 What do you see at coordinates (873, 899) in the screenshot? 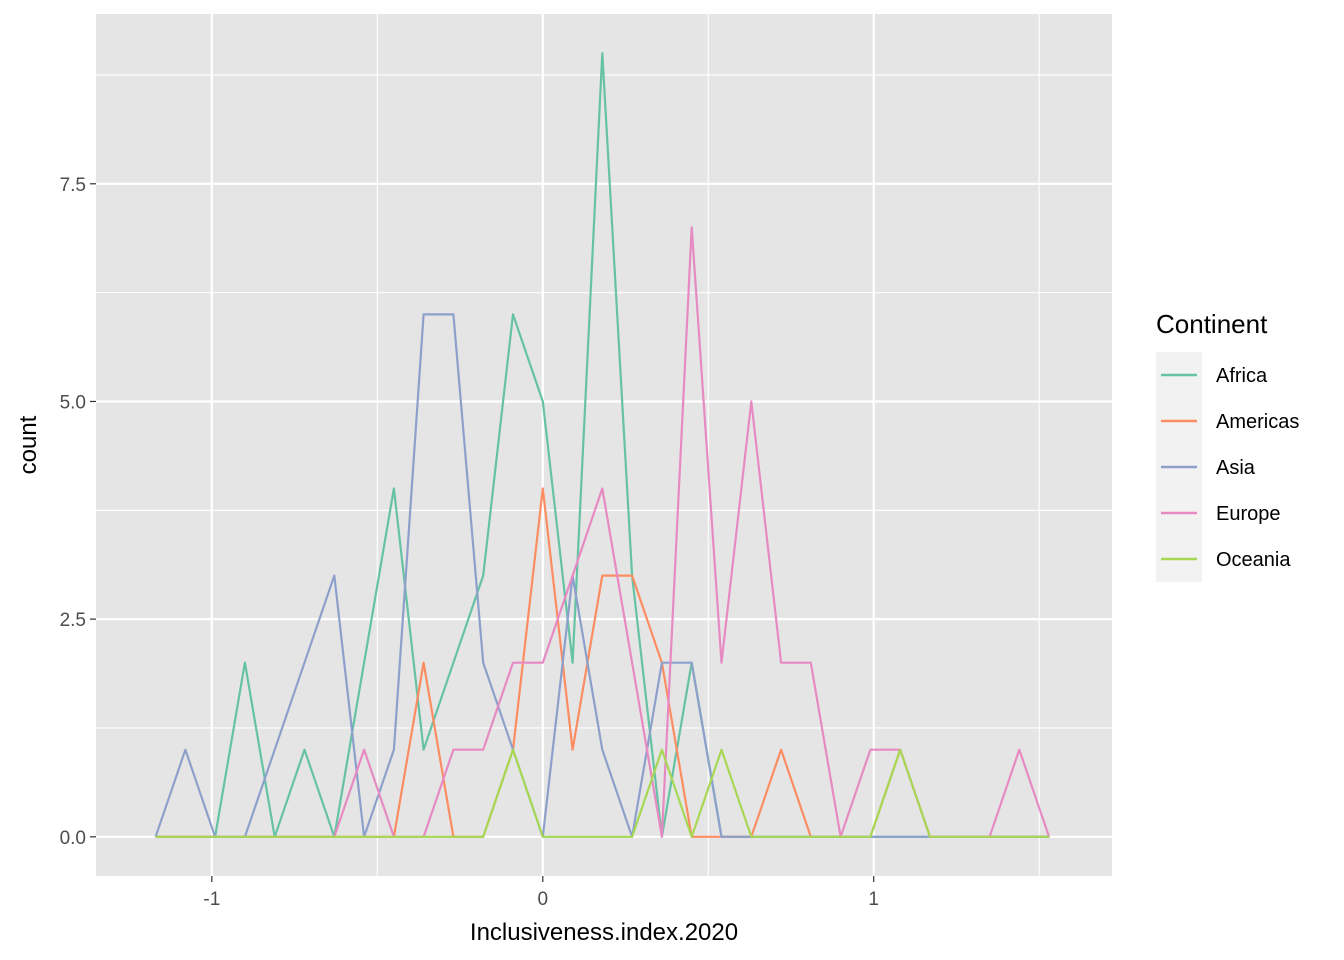
I see `x-tick-label: 1` at bounding box center [873, 899].